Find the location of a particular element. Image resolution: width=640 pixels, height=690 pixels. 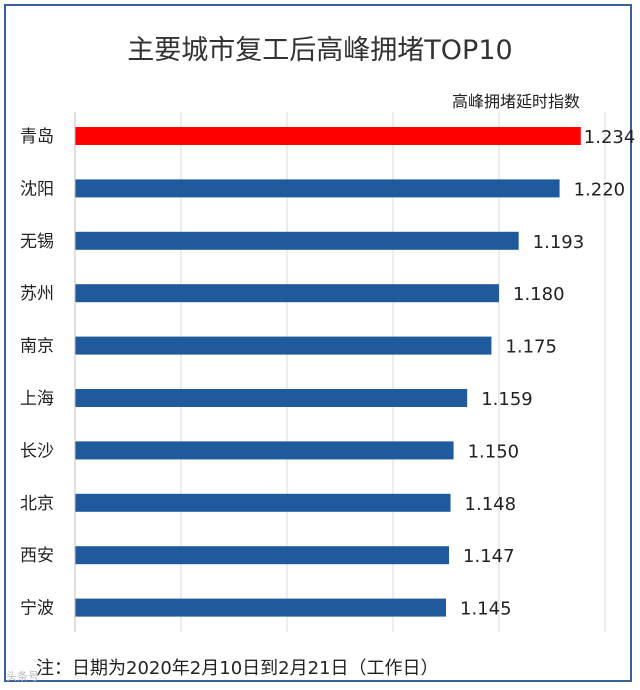

category-label: 上海 is located at coordinates (37, 399).